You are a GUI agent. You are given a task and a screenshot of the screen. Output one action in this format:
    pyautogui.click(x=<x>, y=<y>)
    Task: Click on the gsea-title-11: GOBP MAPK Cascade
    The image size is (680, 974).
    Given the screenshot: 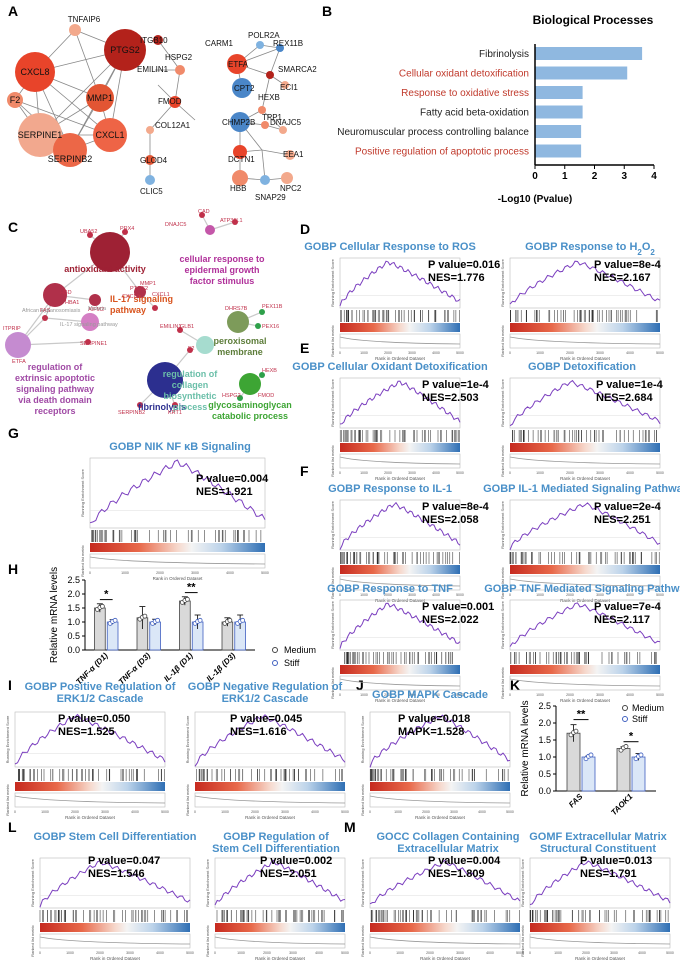 What is the action you would take?
    pyautogui.click(x=430, y=695)
    